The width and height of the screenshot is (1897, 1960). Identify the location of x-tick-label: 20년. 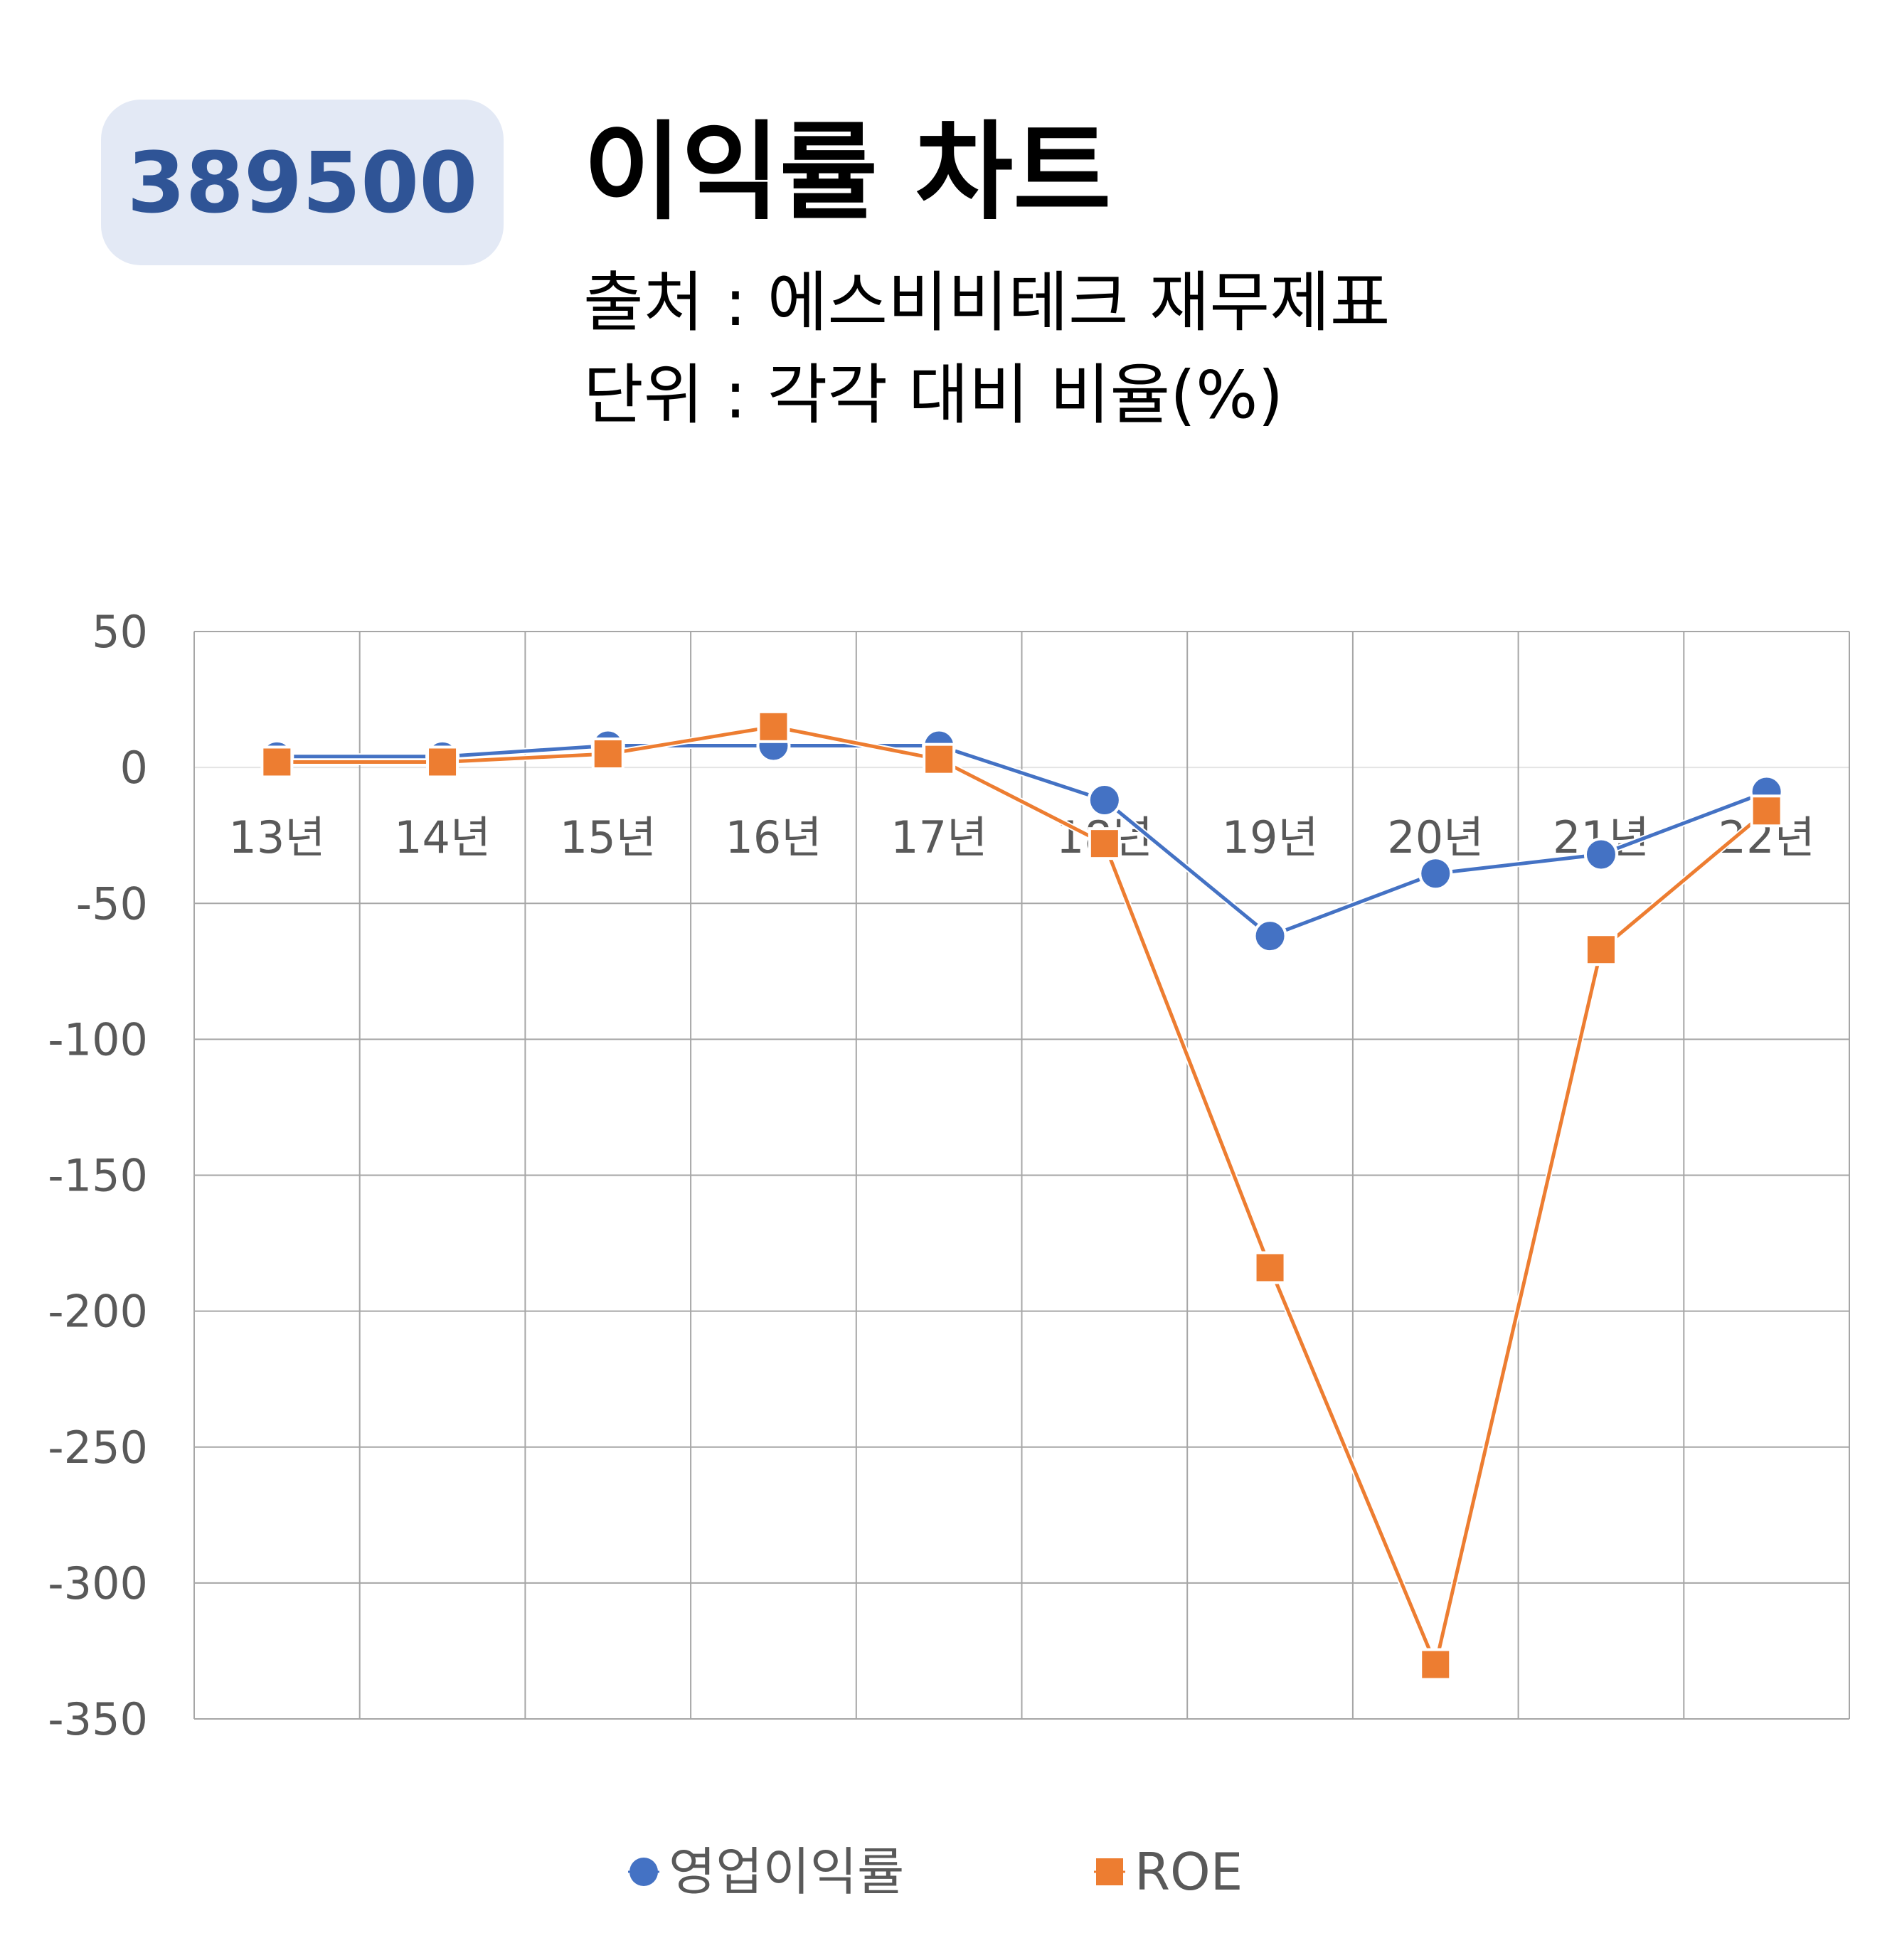
(1435, 837).